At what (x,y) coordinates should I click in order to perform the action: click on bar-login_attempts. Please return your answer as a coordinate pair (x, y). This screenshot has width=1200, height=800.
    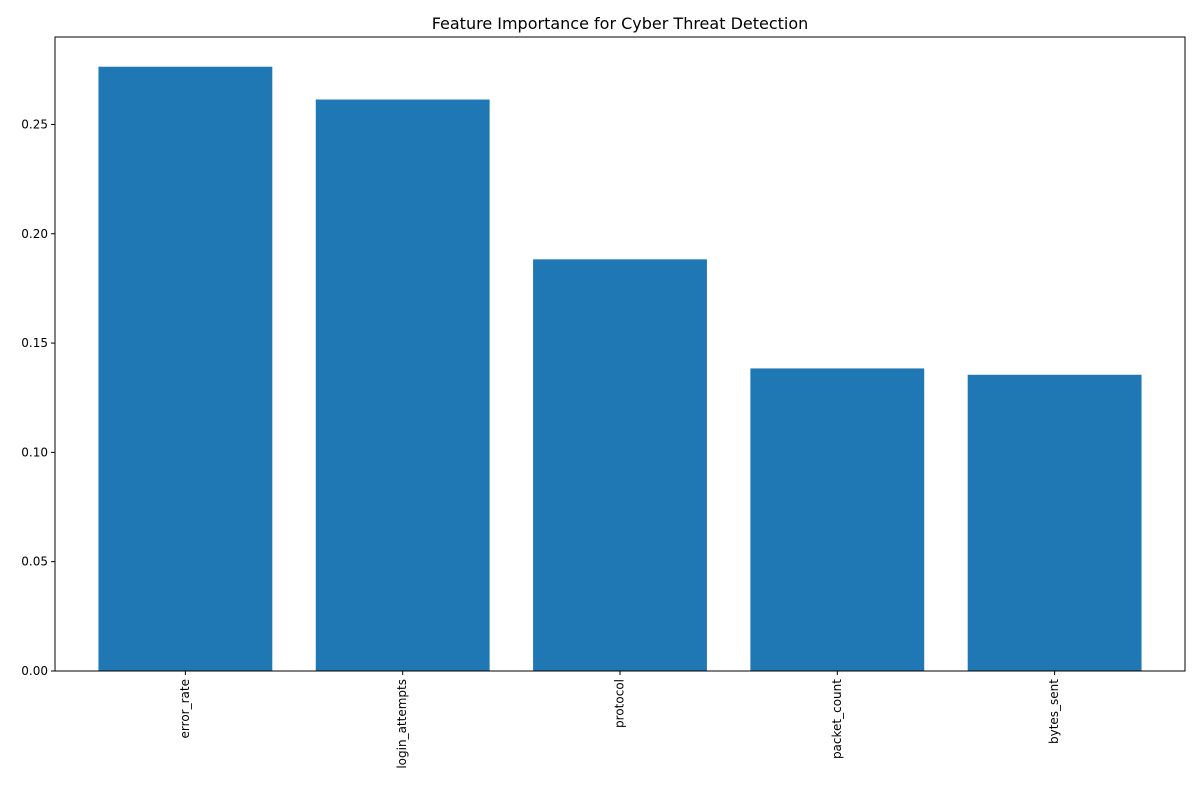
    Looking at the image, I should click on (402, 385).